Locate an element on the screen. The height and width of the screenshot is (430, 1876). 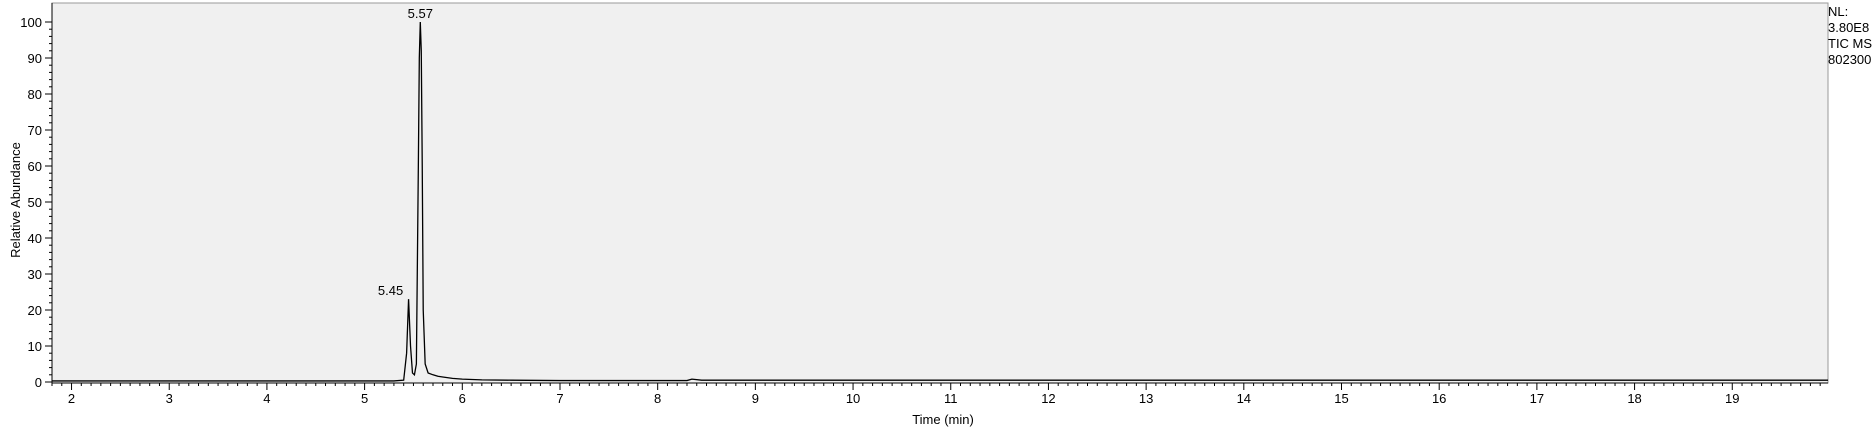
x-tick-label: 16 is located at coordinates (1439, 398).